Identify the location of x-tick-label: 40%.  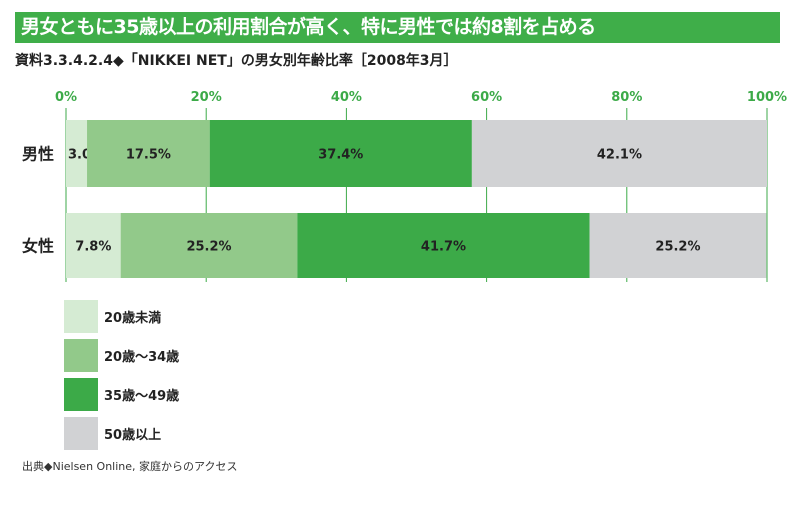
(346, 97).